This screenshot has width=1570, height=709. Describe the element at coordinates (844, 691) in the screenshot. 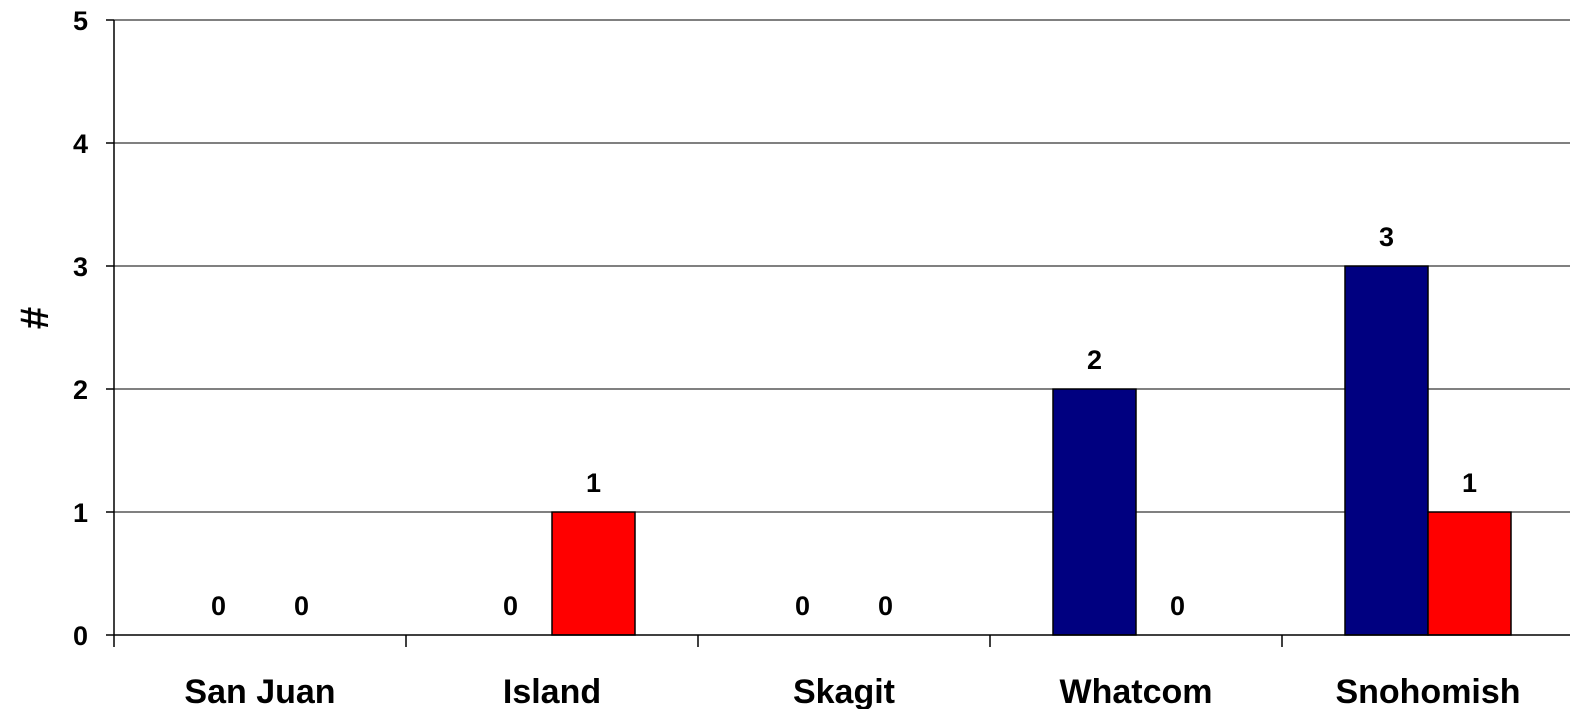

I see `x-category-label: Skagit` at that location.